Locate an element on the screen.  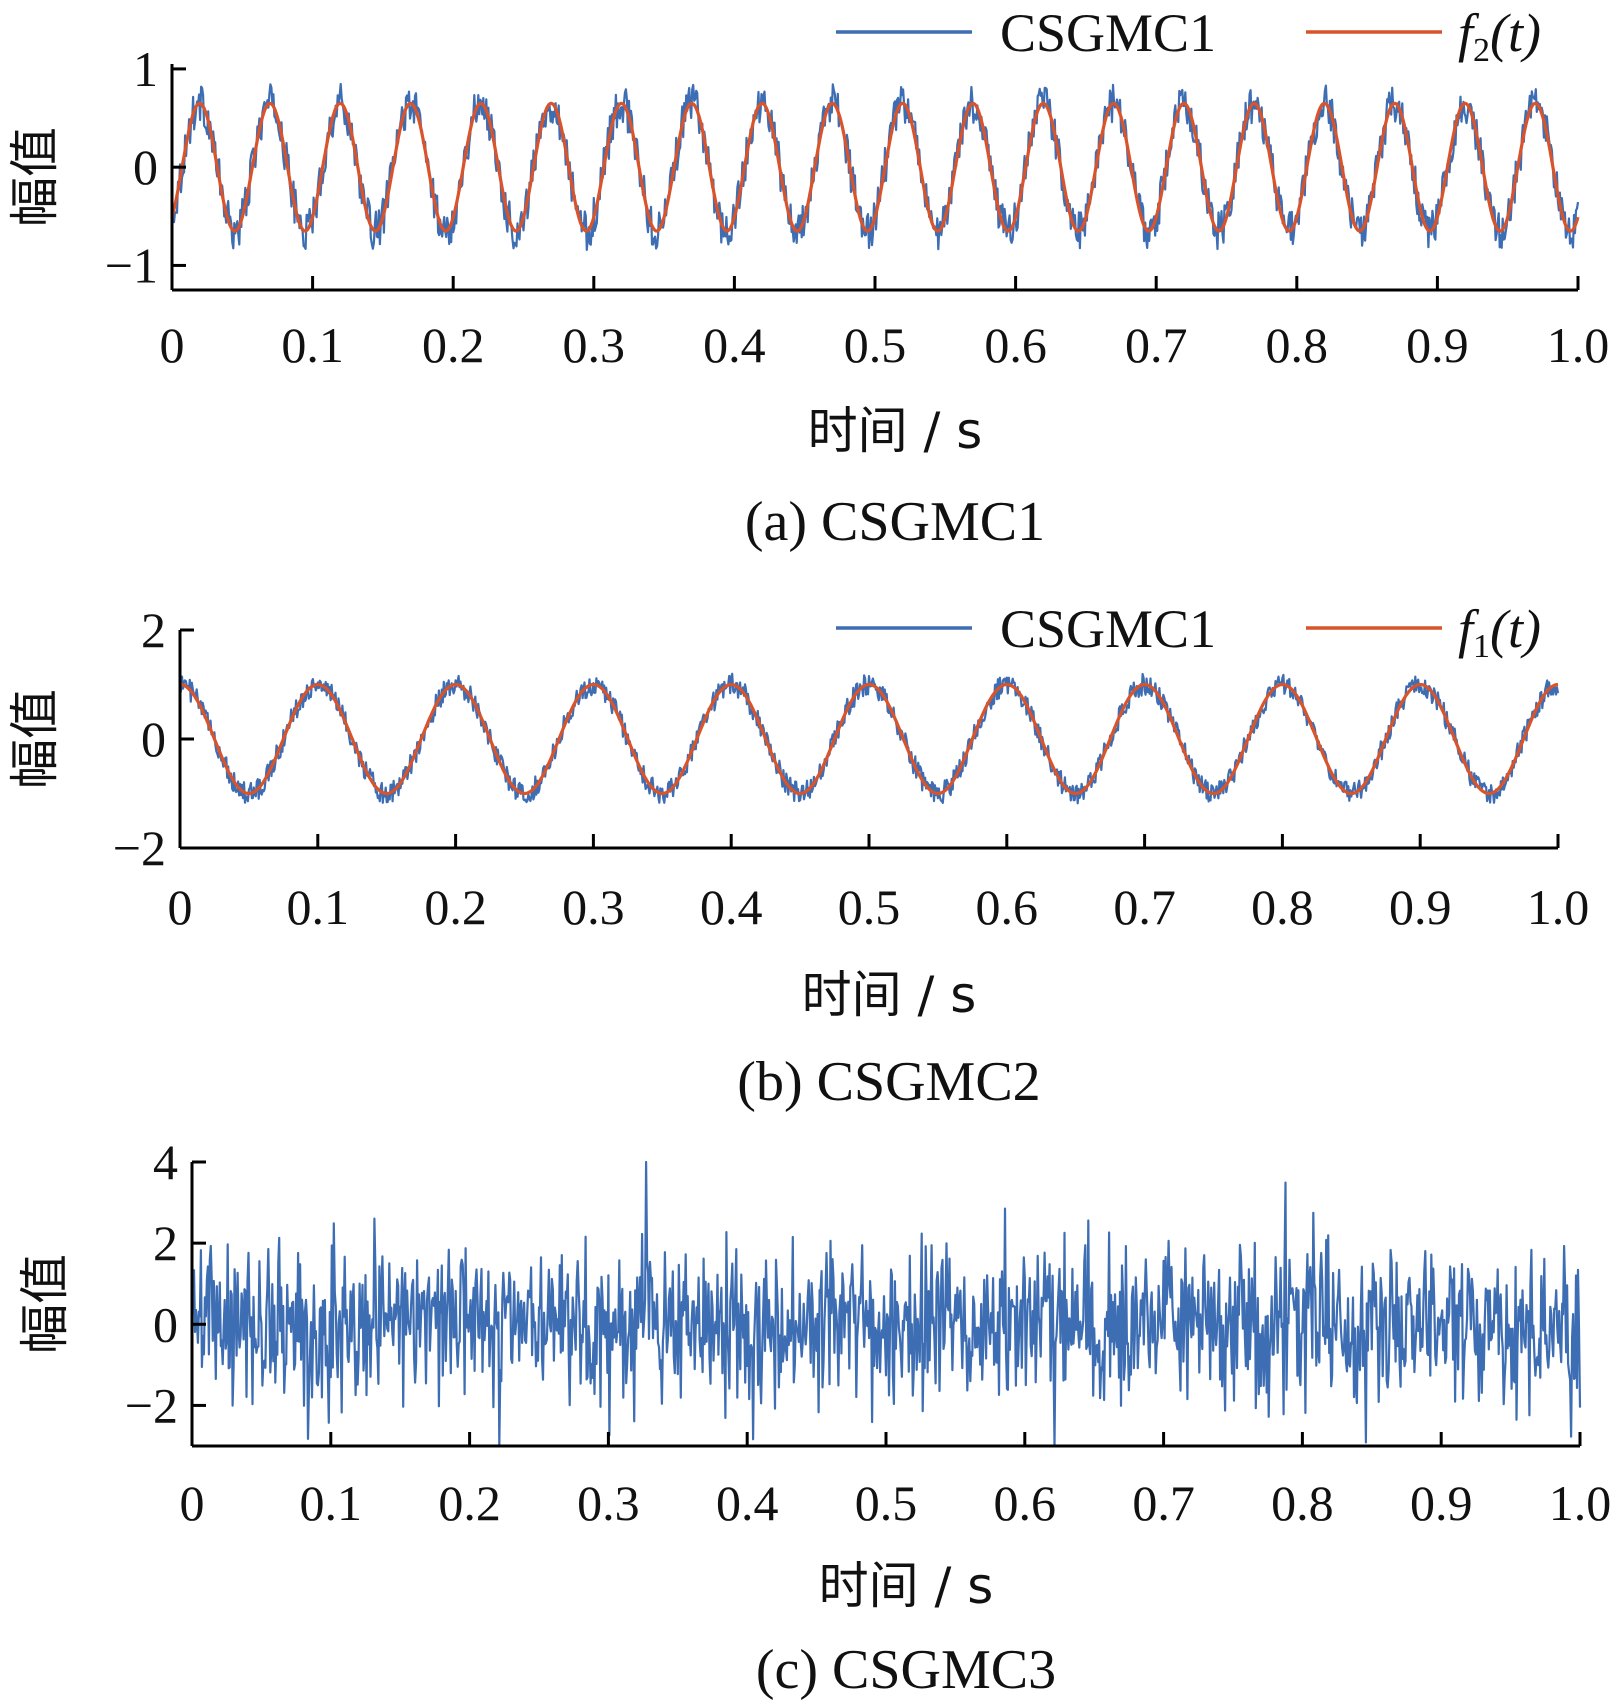
panel-caption: (a) CSGMC1 is located at coordinates (895, 522).